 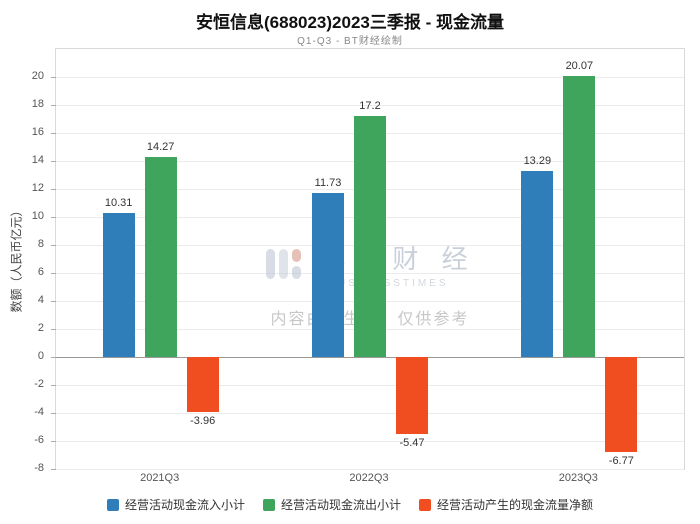 What do you see at coordinates (39, 468) in the screenshot?
I see `y-tick-label: -8` at bounding box center [39, 468].